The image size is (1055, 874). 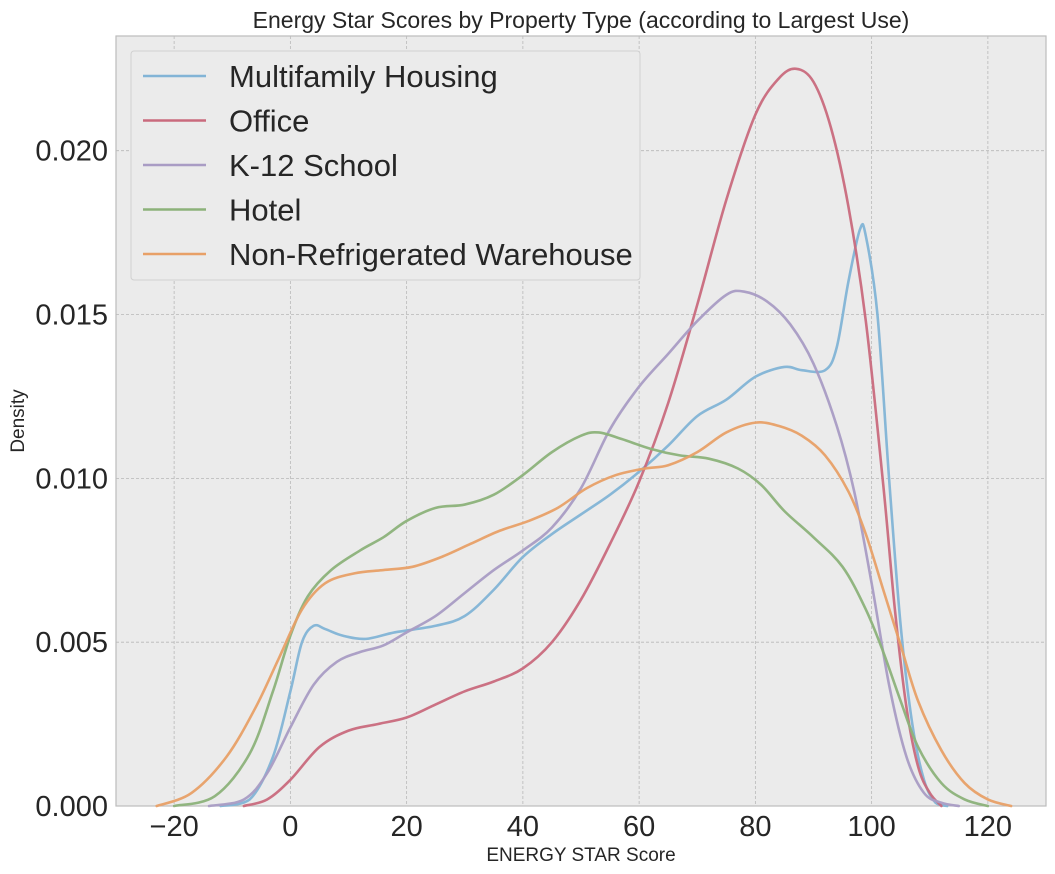 What do you see at coordinates (639, 827) in the screenshot?
I see `x-tick-label: 60` at bounding box center [639, 827].